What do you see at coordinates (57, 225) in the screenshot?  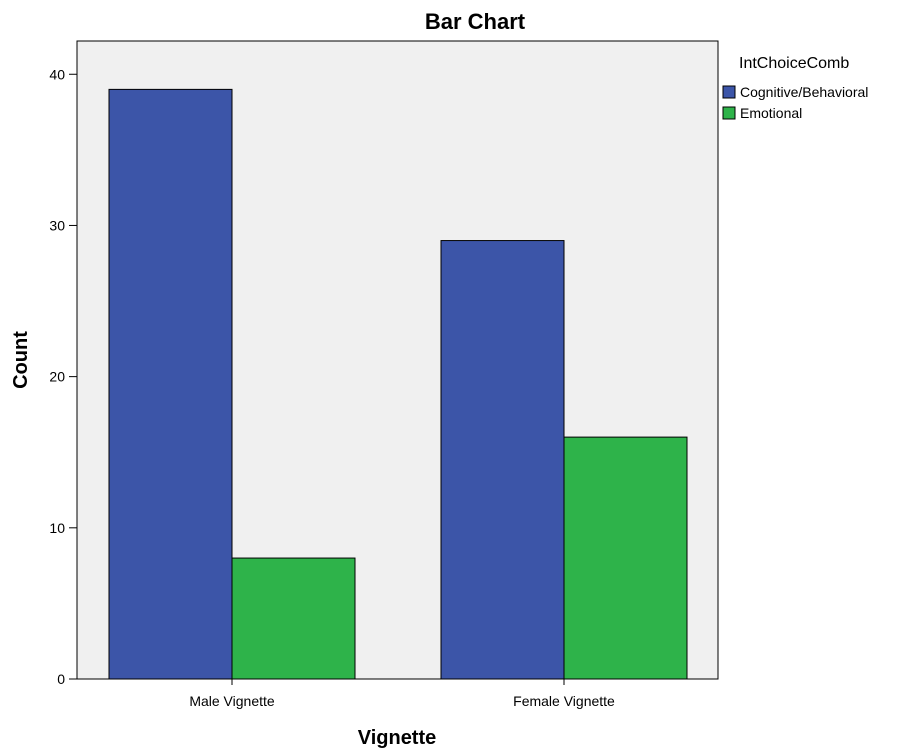 I see `y-tick-label: 30` at bounding box center [57, 225].